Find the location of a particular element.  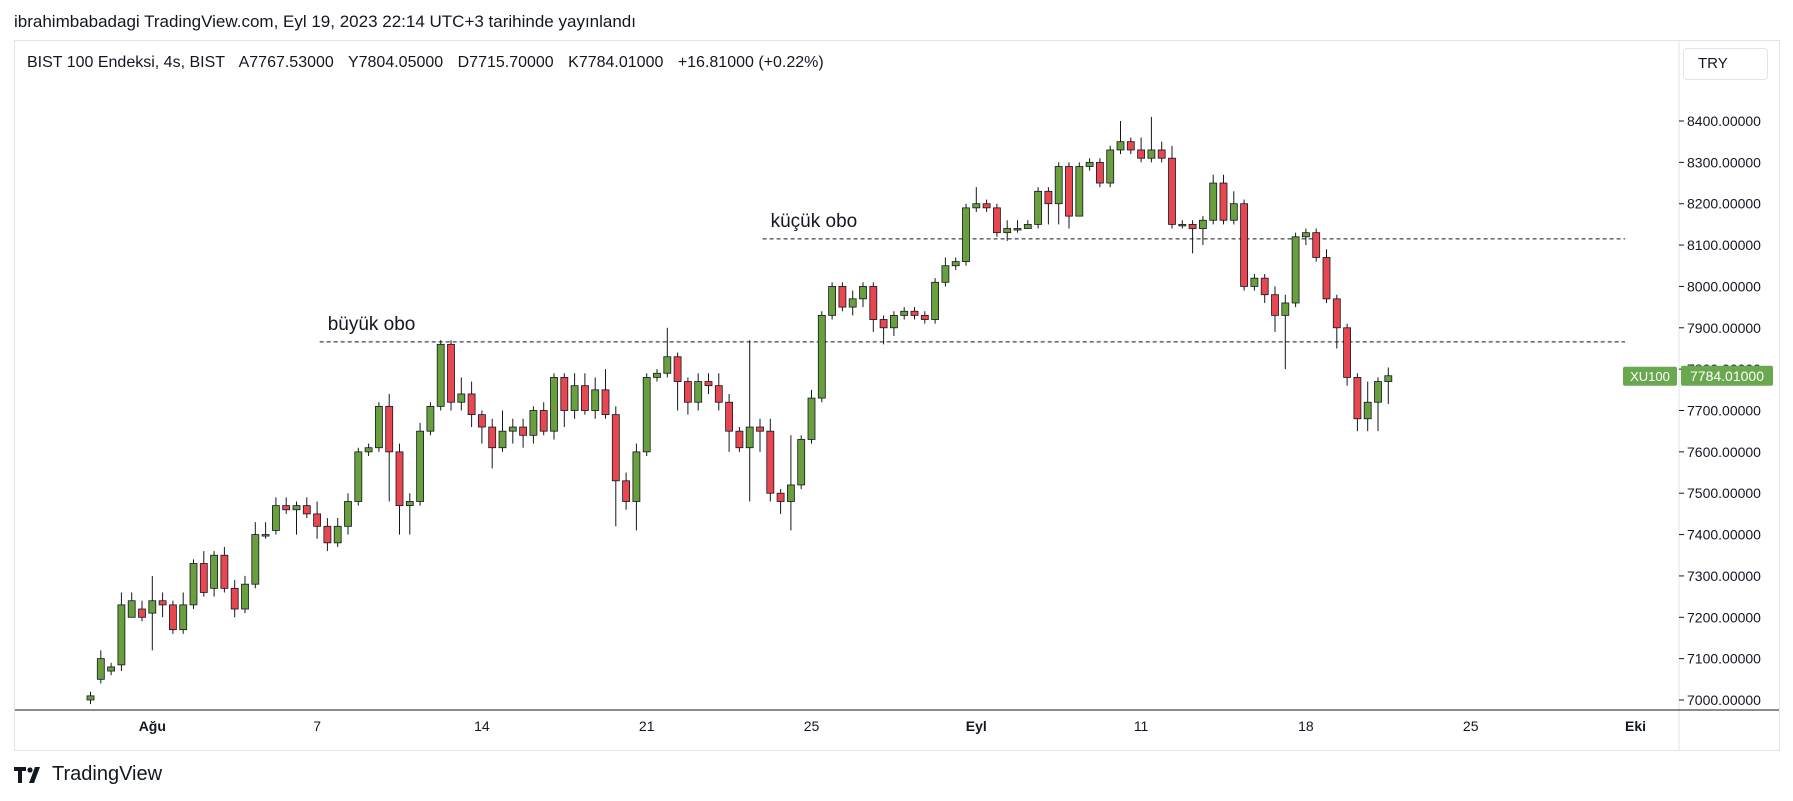

y-tick-label: 7000.00000 is located at coordinates (1724, 700).